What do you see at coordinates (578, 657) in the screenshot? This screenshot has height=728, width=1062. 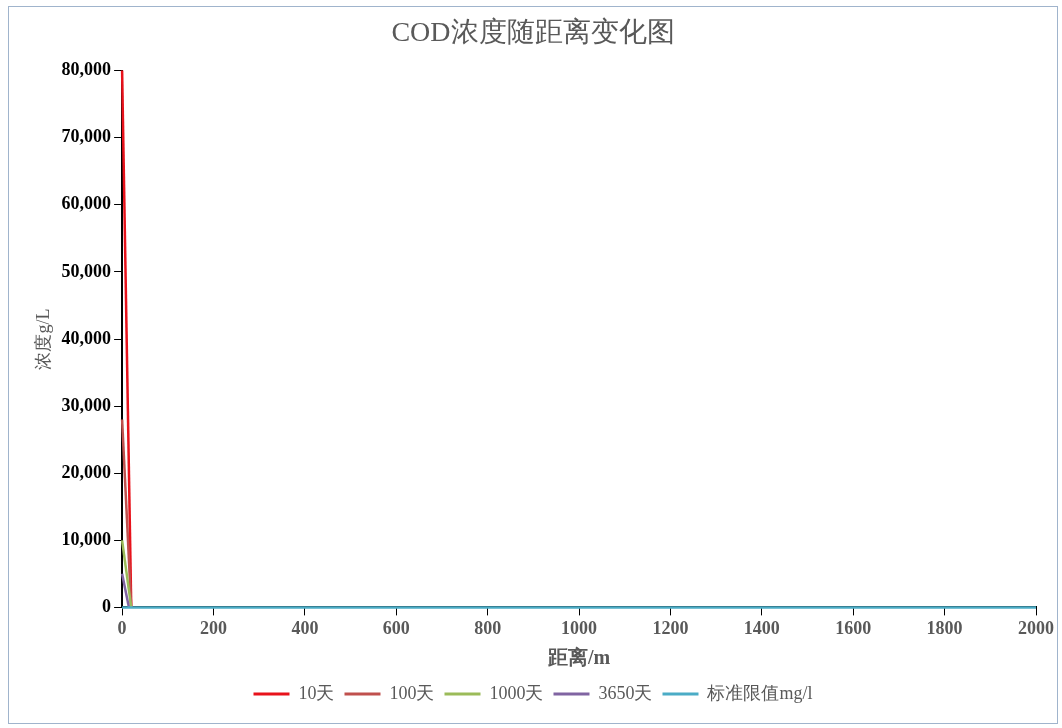 I see `x-axis-title: 距离/m` at bounding box center [578, 657].